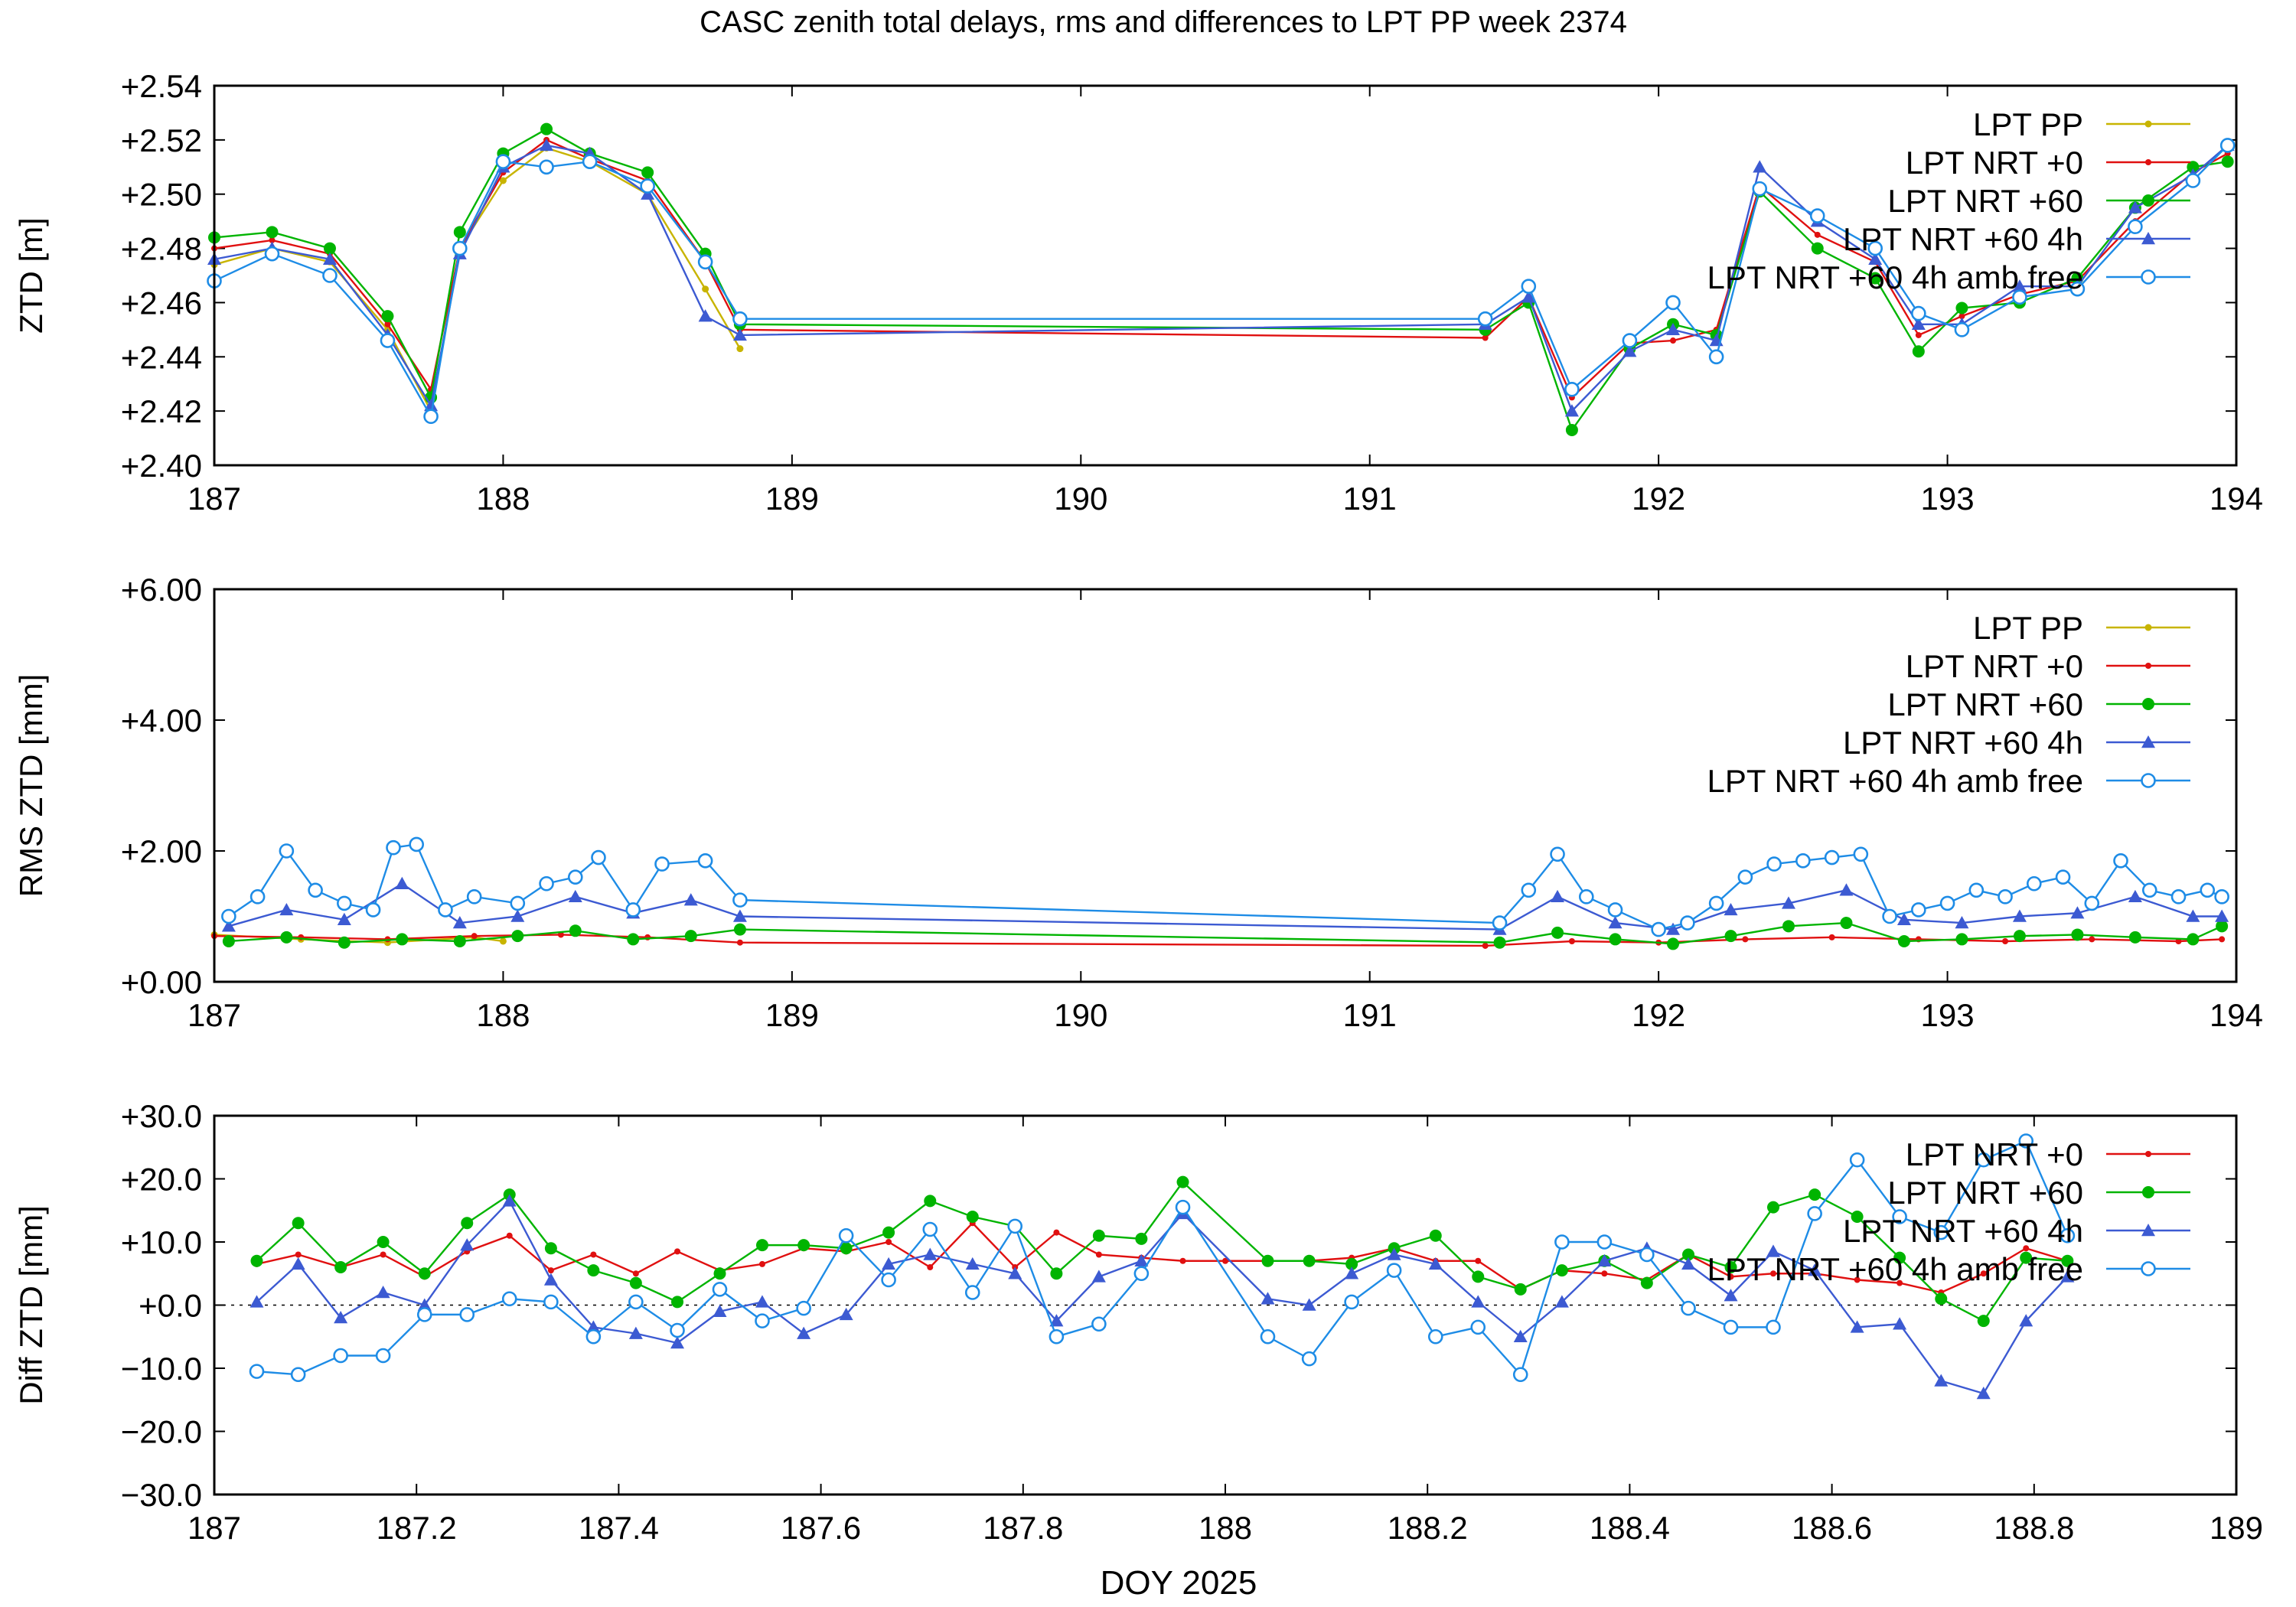 The height and width of the screenshot is (1607, 2296). Describe the element at coordinates (161, 851) in the screenshot. I see `y-tick-label: +2.00` at that location.